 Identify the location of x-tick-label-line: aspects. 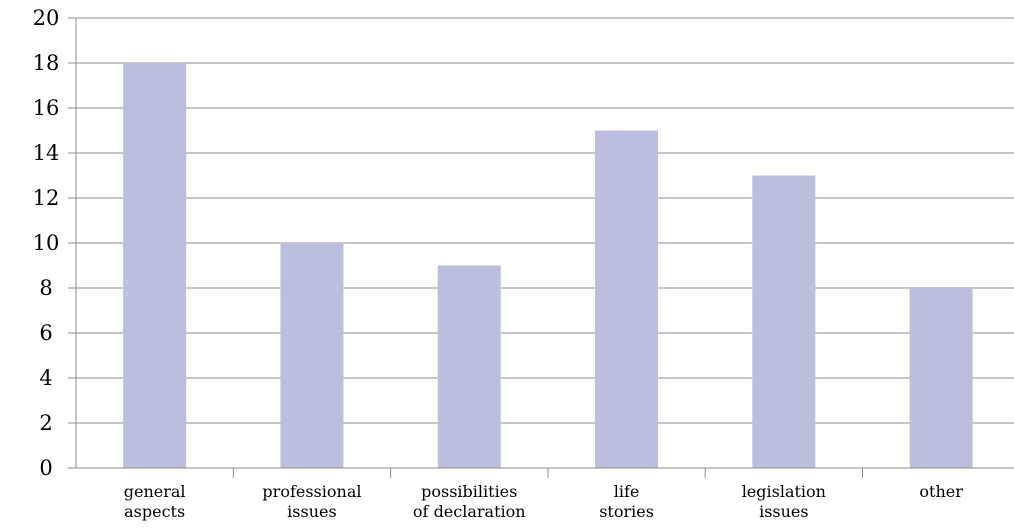
(154, 511).